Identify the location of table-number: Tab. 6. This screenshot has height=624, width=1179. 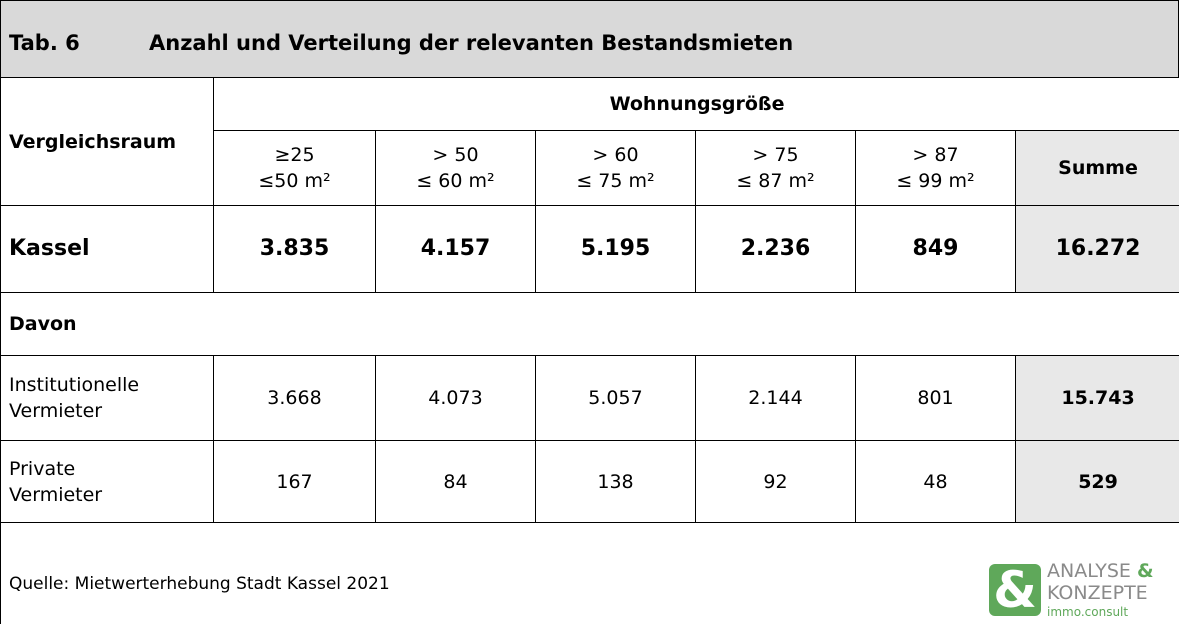
(44, 43).